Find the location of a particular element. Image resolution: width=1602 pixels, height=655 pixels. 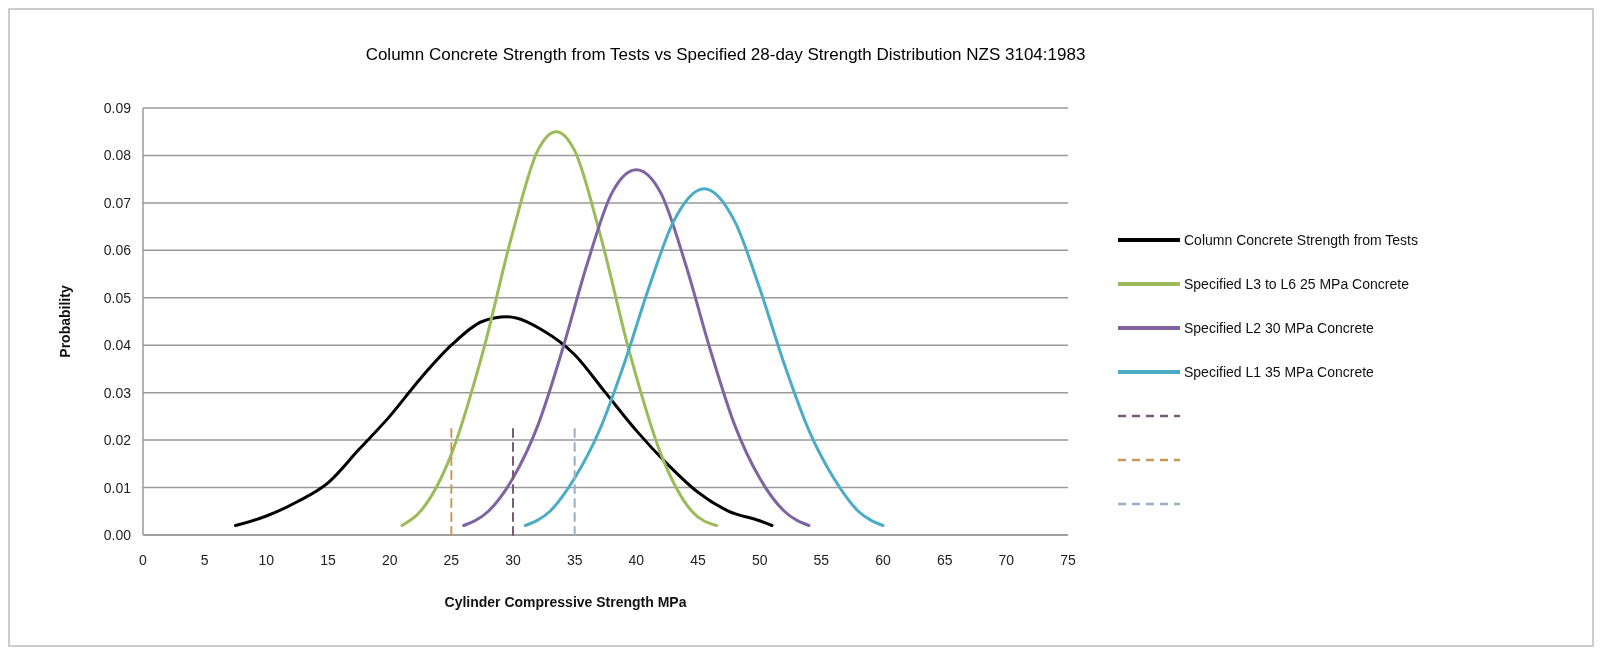

legend-label: Specified L1 35 MPa Concrete is located at coordinates (1279, 372).